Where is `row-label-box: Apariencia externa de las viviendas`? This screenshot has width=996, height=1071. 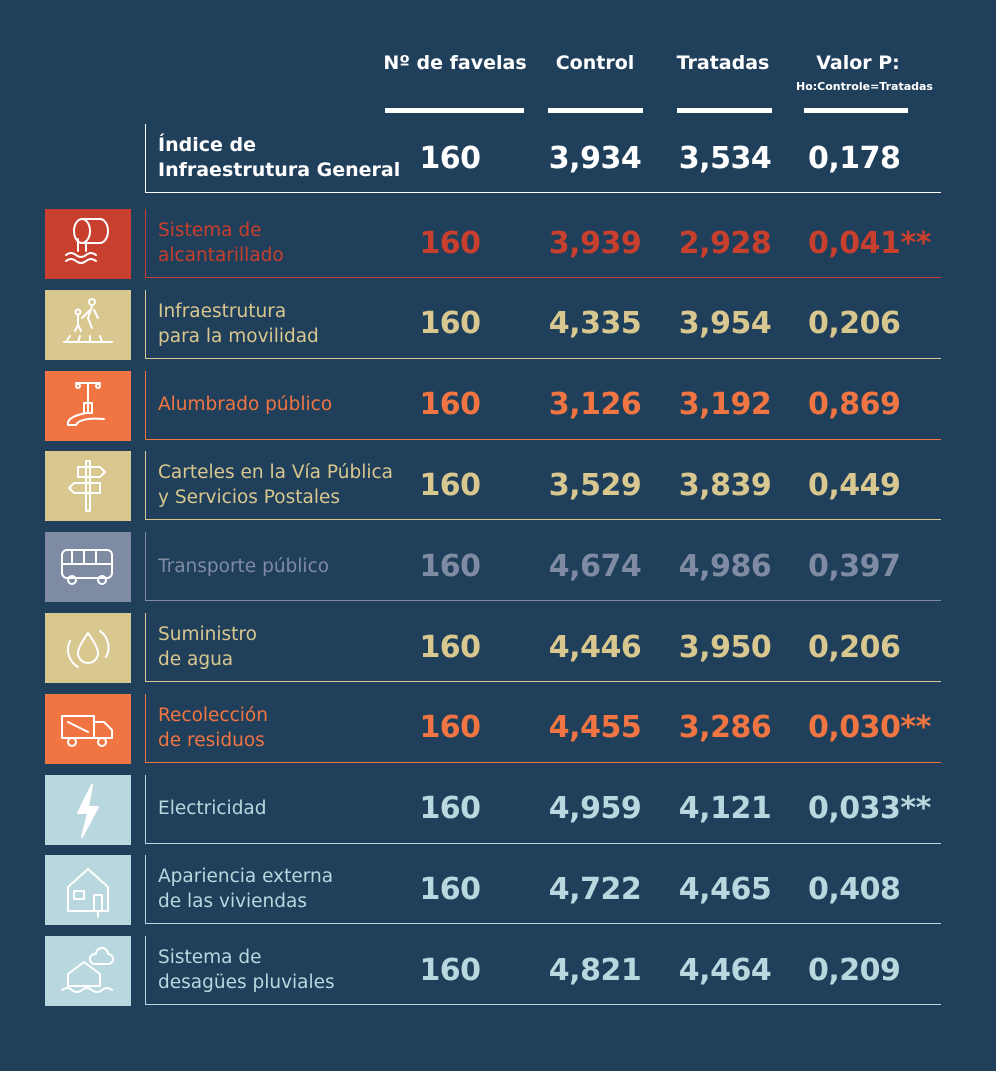
row-label-box: Apariencia externa de las viviendas is located at coordinates (543, 890).